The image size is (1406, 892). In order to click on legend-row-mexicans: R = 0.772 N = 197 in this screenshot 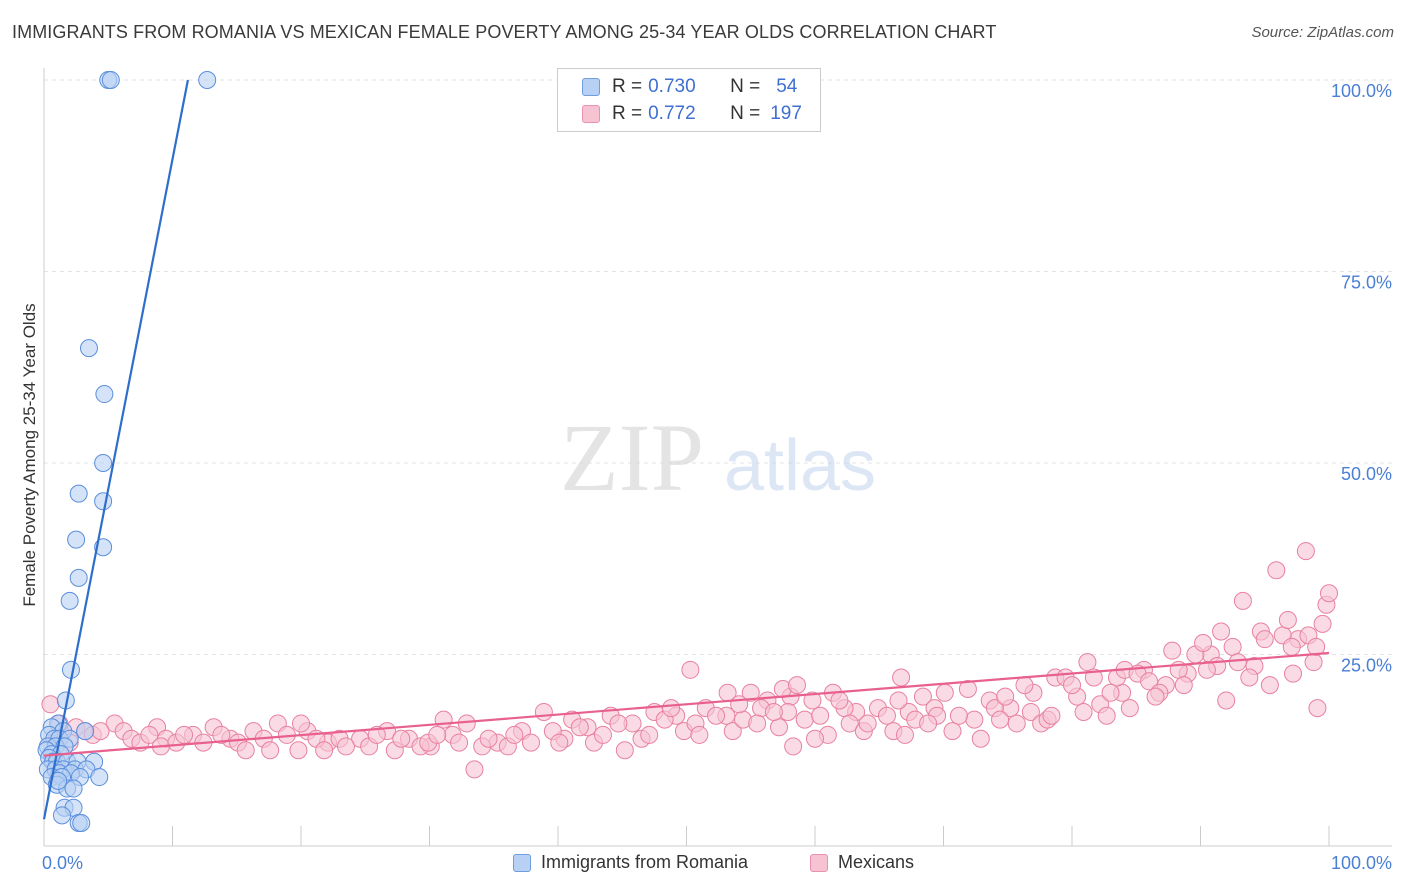, I will do `click(692, 114)`.